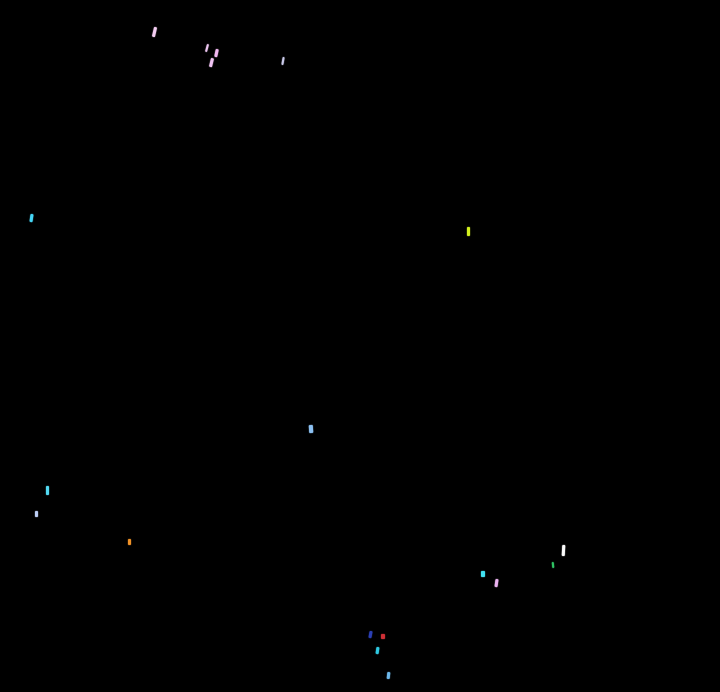 The height and width of the screenshot is (692, 720). What do you see at coordinates (553, 565) in the screenshot?
I see `green-streak` at bounding box center [553, 565].